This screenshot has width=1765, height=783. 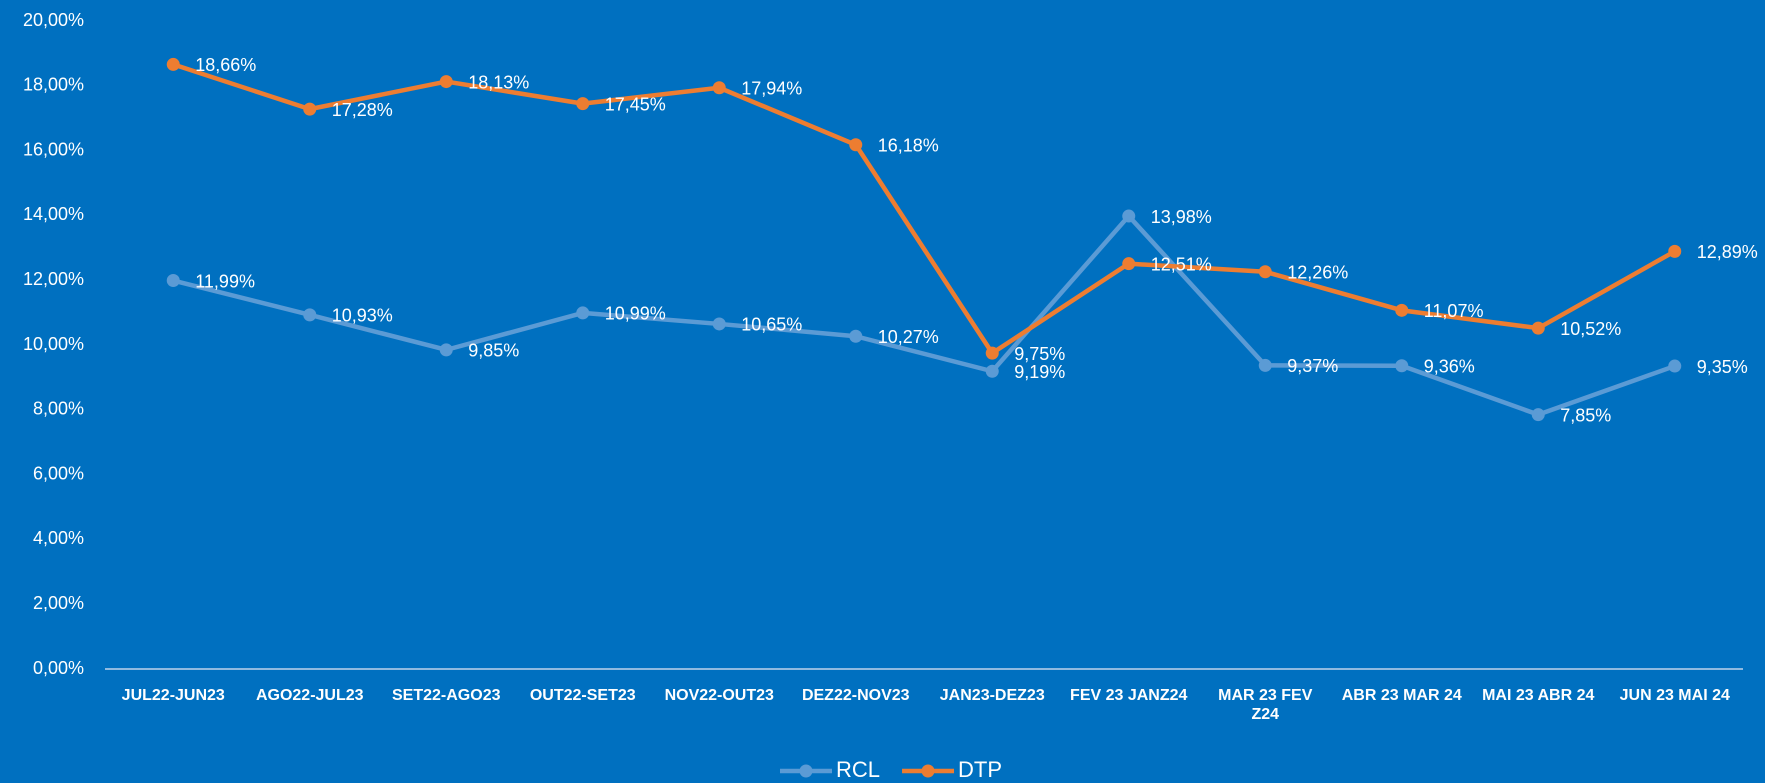 What do you see at coordinates (58, 409) in the screenshot?
I see `y-tick-label: 8,00%` at bounding box center [58, 409].